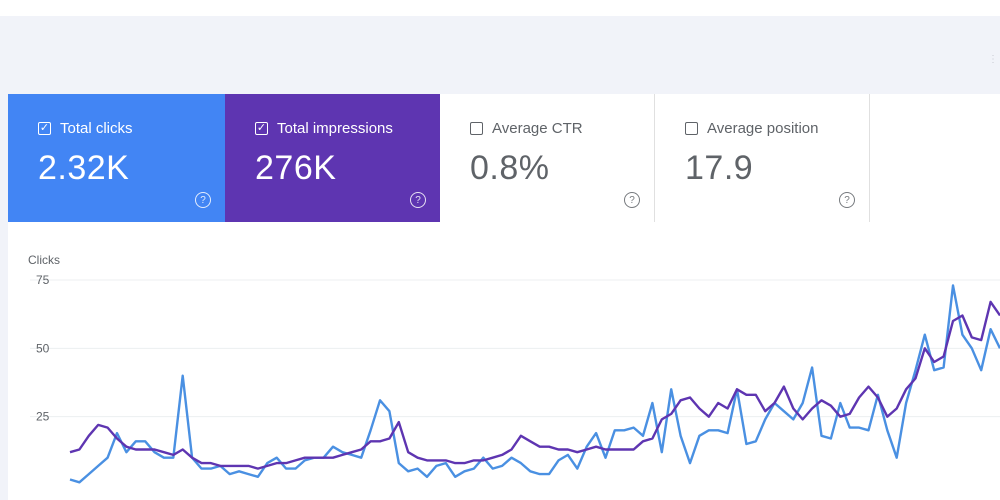 Image resolution: width=1000 pixels, height=500 pixels. I want to click on metric-card-total-impressions: ✓ Total impressions 276K ?, so click(332, 158).